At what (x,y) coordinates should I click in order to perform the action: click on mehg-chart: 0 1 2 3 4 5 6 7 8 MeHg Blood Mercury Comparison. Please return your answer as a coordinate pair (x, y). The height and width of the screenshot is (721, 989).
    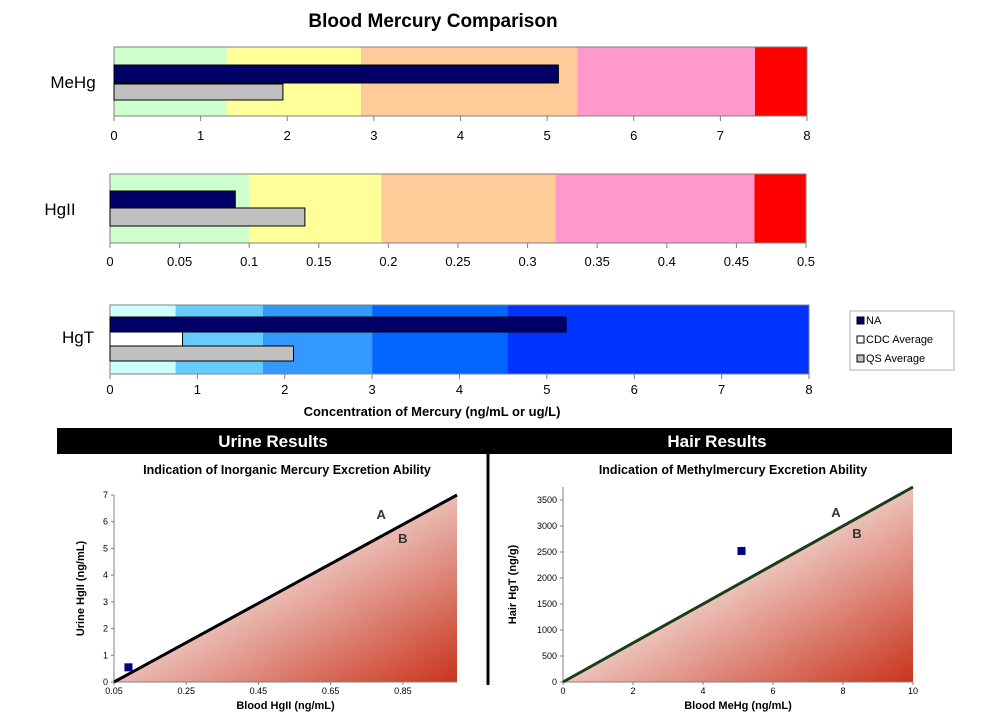
    Looking at the image, I should click on (430, 77).